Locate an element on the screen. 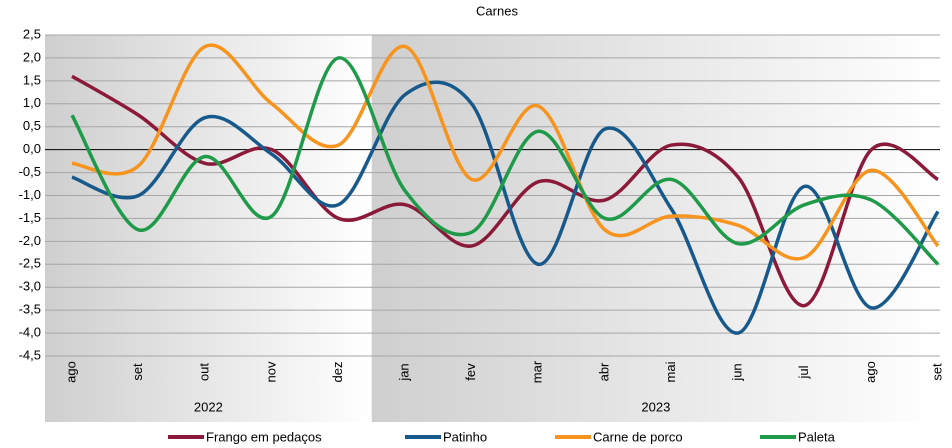 The width and height of the screenshot is (952, 448). y-tick-label: 0,5 is located at coordinates (32, 125).